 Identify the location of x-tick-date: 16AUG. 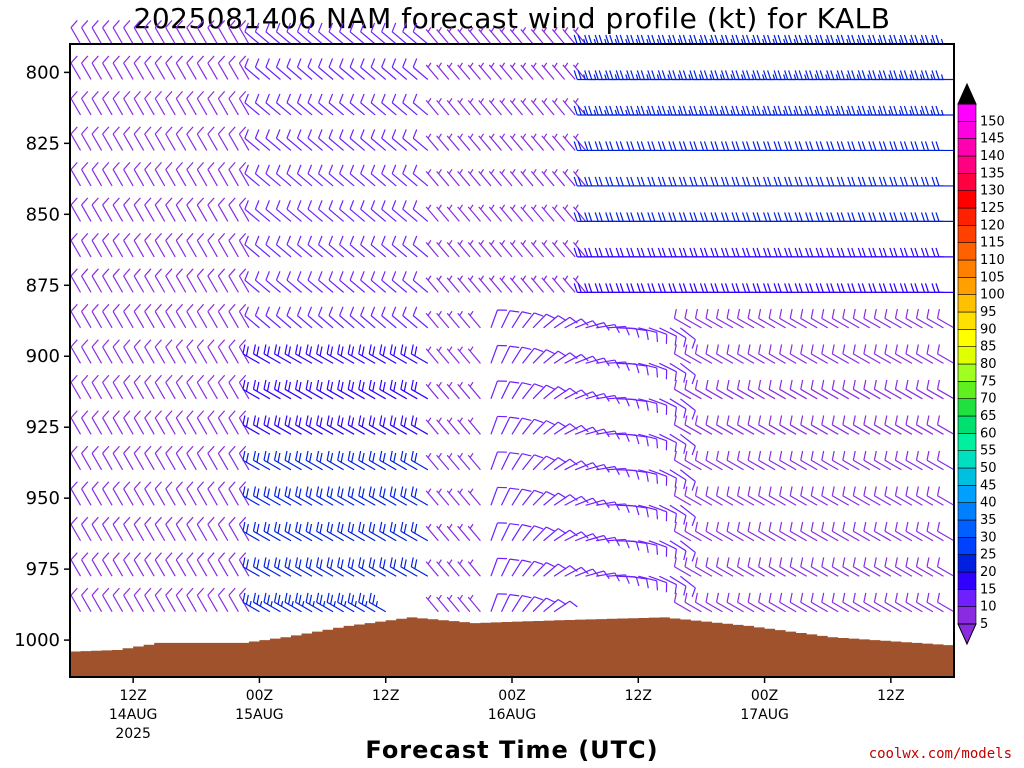
(512, 715).